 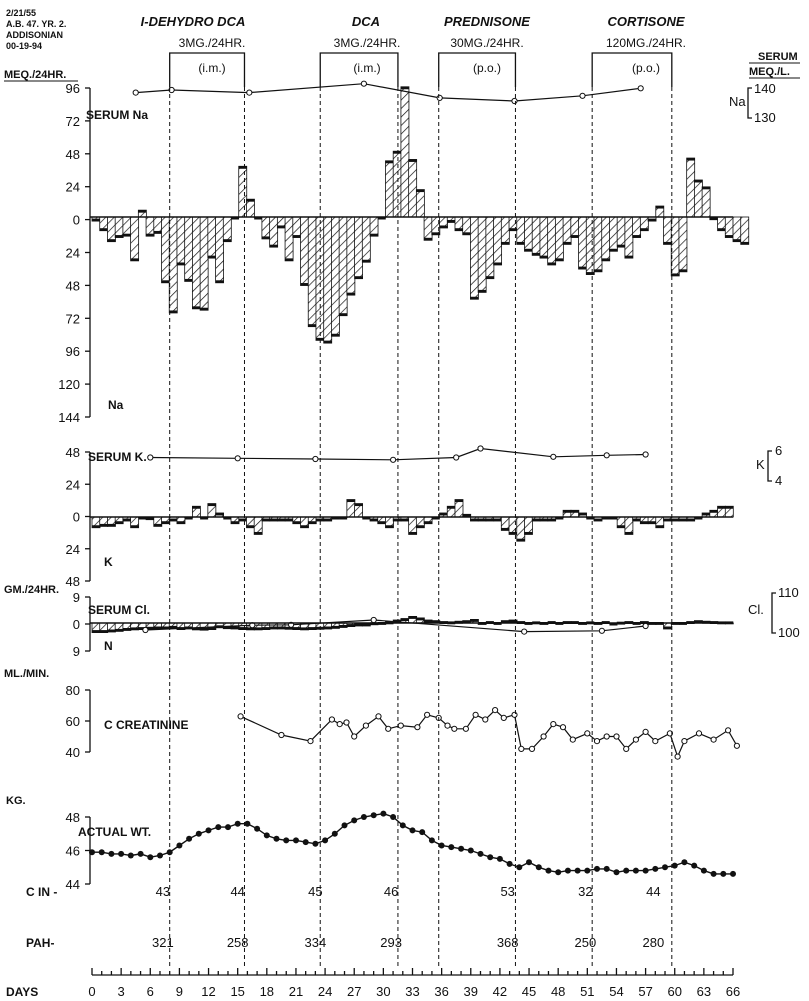 I want to click on treatment-4-route: (p.o.), so click(x=646, y=68).